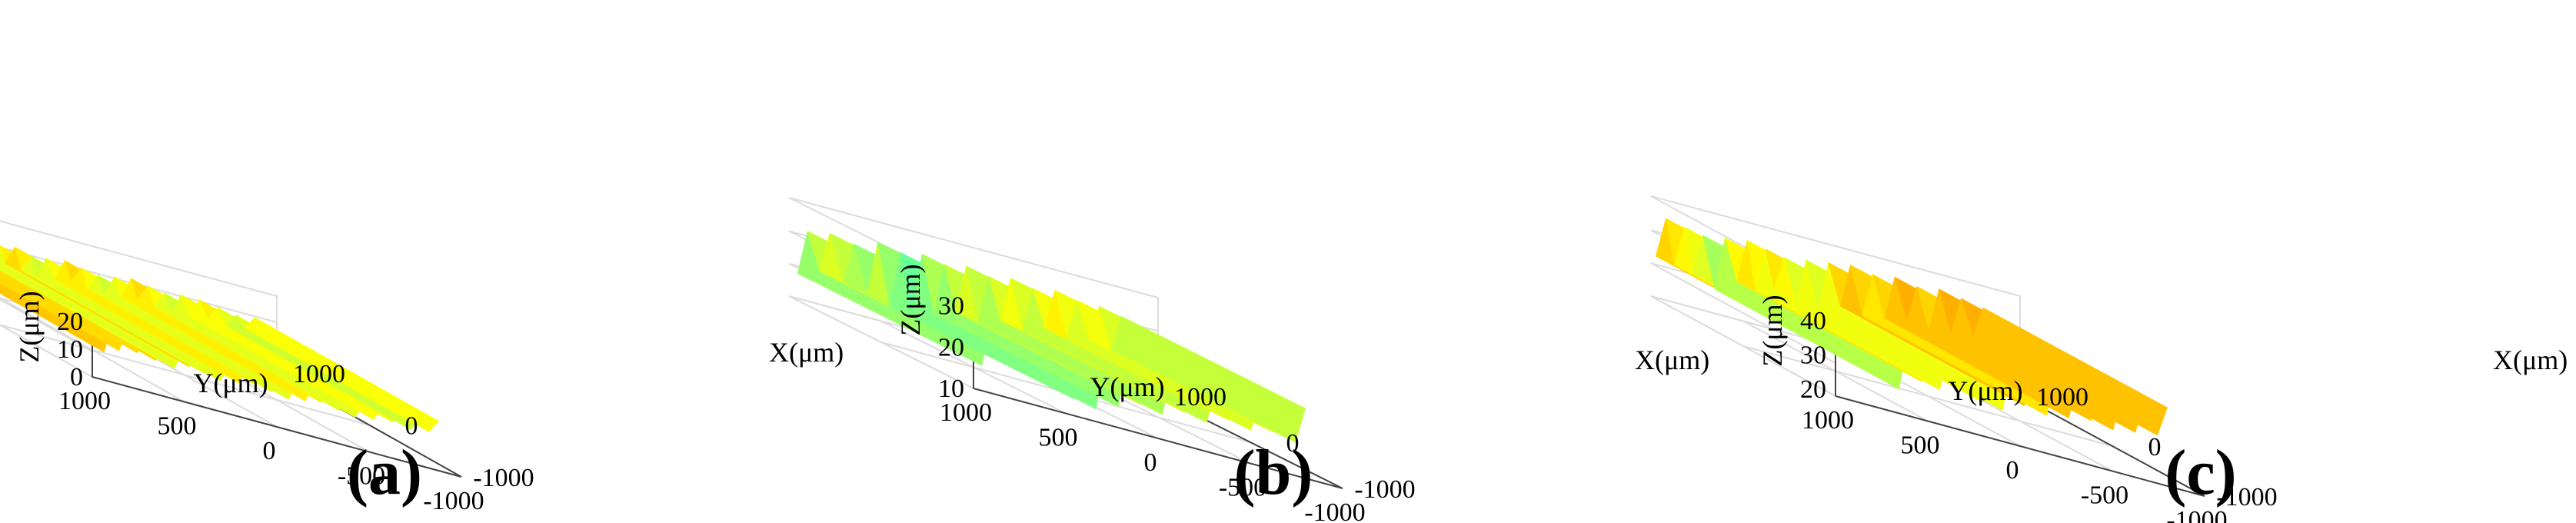 The height and width of the screenshot is (523, 2576). Describe the element at coordinates (910, 299) in the screenshot. I see `z-axis-label-b: Z(μm)` at that location.